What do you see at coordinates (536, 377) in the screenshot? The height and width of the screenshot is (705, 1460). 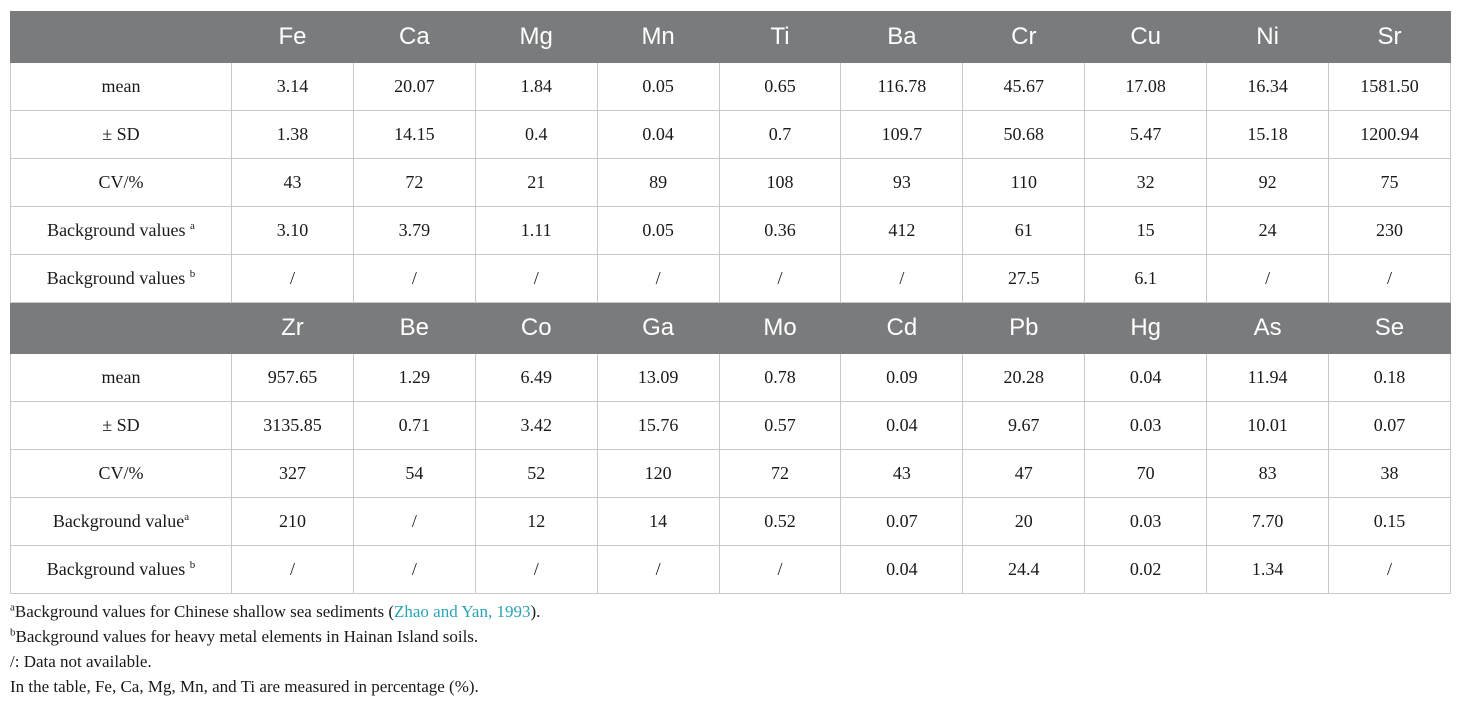 I see `table-cell: 6.49` at bounding box center [536, 377].